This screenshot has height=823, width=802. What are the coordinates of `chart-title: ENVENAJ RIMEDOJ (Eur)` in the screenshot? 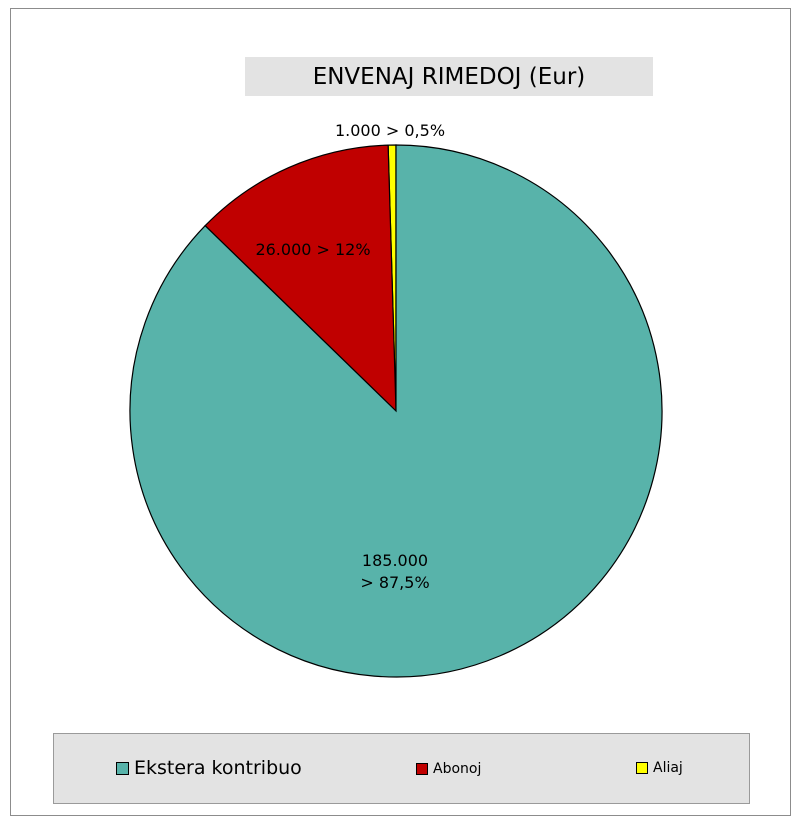 It's located at (449, 76).